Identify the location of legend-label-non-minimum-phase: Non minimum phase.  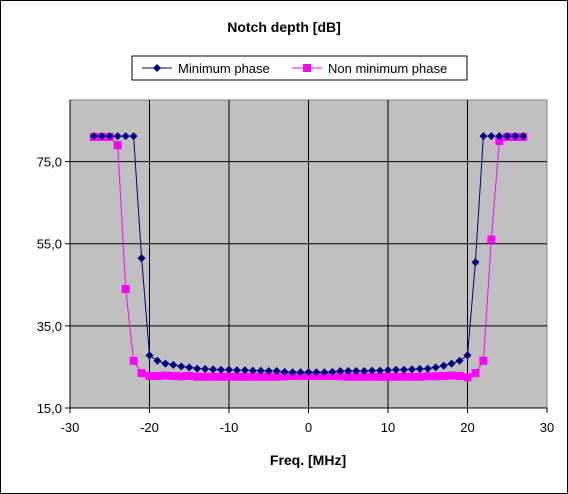
(387, 68).